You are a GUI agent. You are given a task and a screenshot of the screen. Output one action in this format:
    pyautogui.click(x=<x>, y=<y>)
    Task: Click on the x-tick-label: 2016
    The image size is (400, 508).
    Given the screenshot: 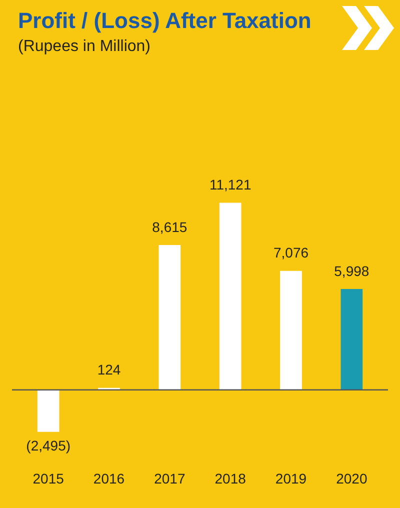 What is the action you would take?
    pyautogui.click(x=109, y=478)
    